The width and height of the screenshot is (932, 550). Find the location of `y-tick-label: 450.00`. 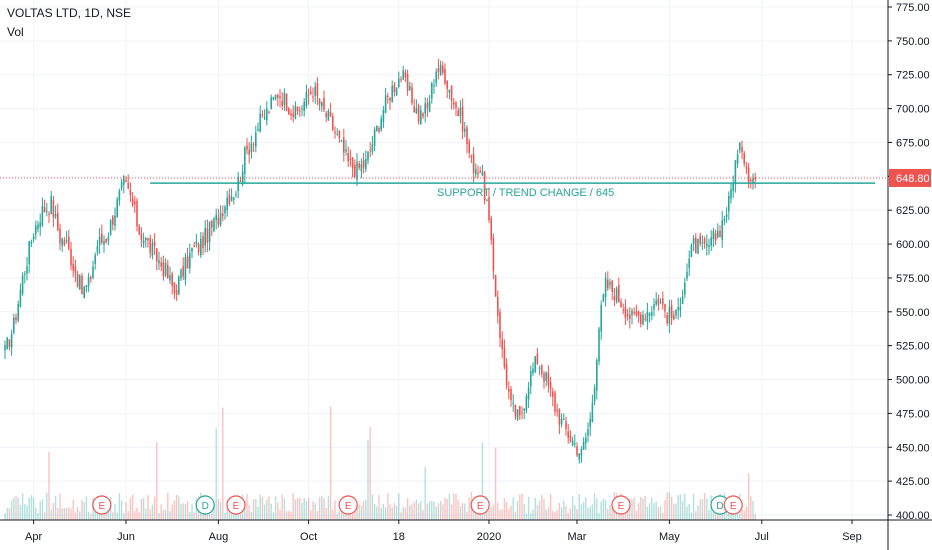

y-tick-label: 450.00 is located at coordinates (913, 448).